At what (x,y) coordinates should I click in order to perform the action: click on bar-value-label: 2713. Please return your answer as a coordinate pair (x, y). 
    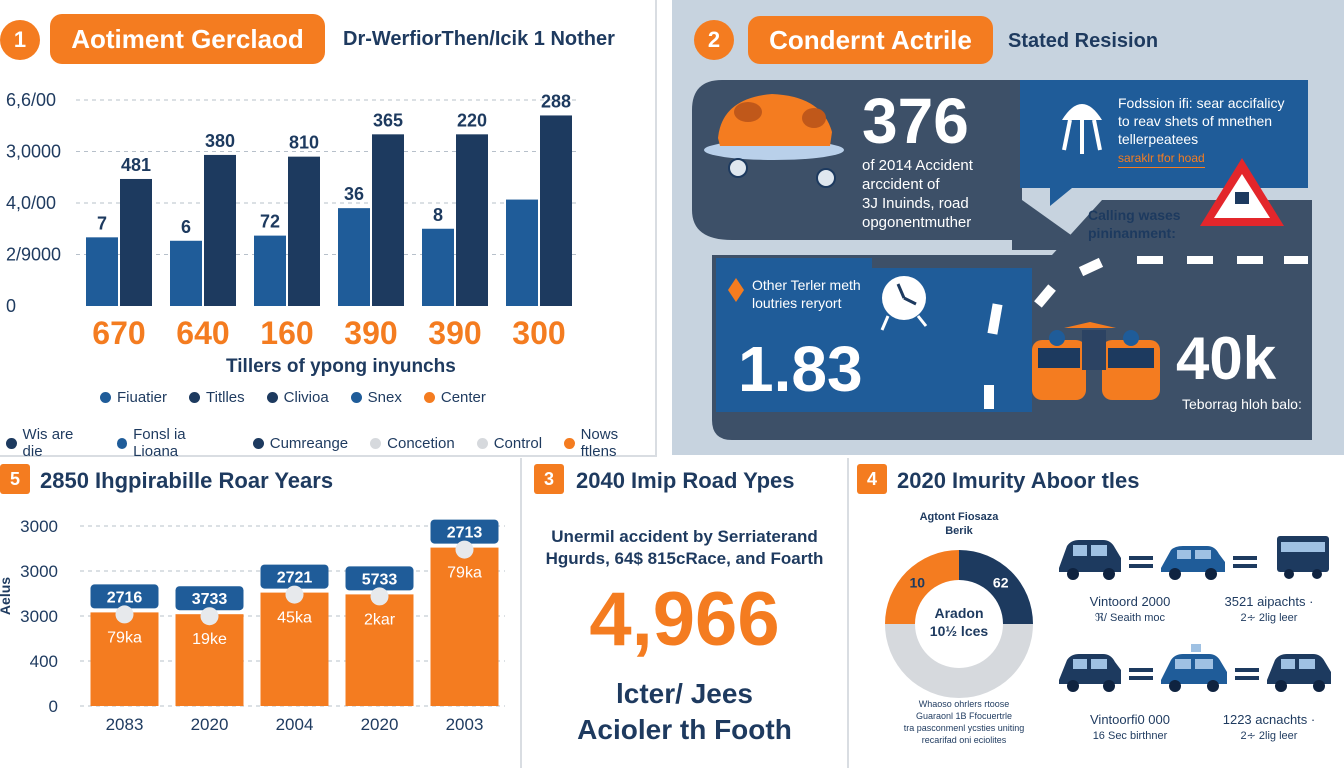
    Looking at the image, I should click on (465, 533).